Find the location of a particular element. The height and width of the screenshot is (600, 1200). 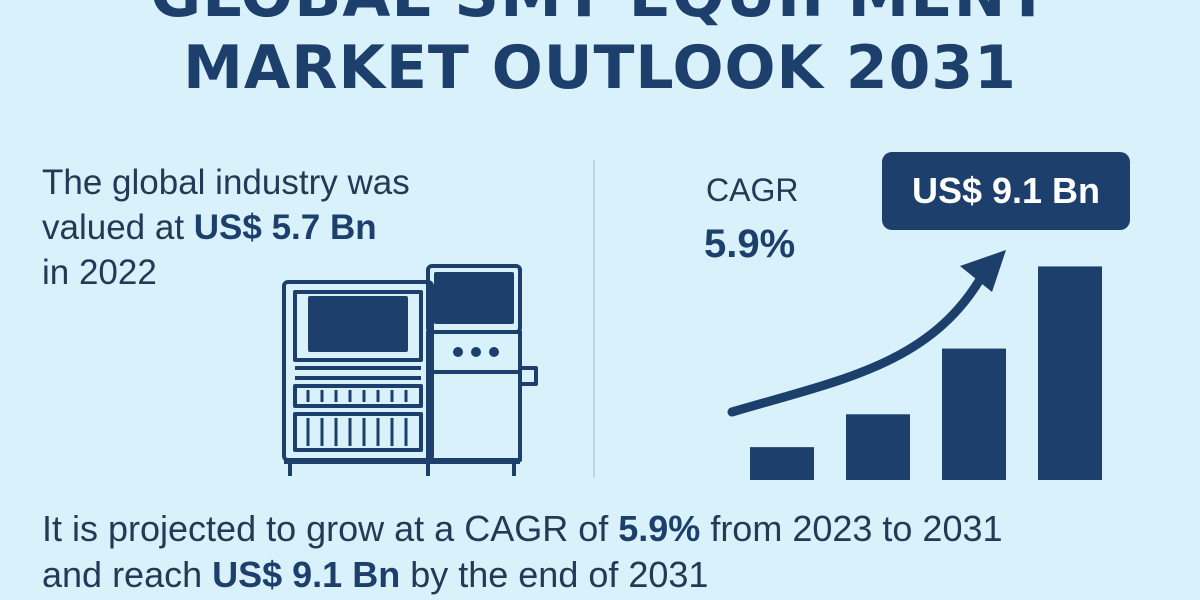

forecast-value-badge: US$ 9.1 Bn is located at coordinates (1006, 191).